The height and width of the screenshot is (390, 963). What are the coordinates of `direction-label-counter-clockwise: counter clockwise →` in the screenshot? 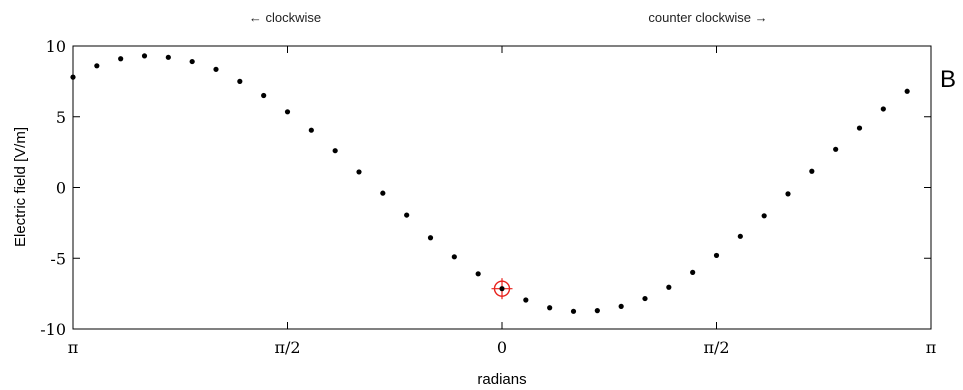 It's located at (707, 17).